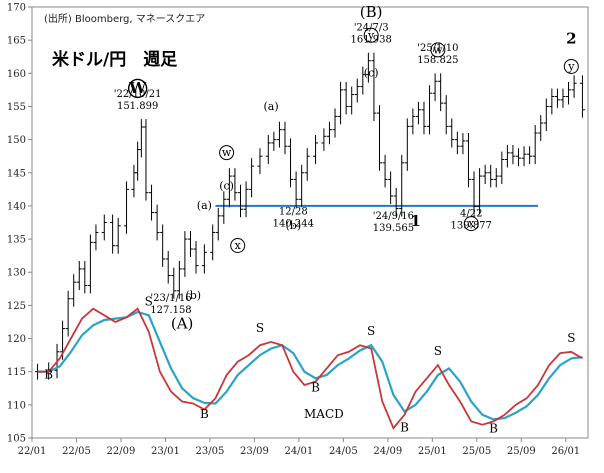  Describe the element at coordinates (471, 226) in the screenshot. I see `annotation-value: 139.877` at that location.